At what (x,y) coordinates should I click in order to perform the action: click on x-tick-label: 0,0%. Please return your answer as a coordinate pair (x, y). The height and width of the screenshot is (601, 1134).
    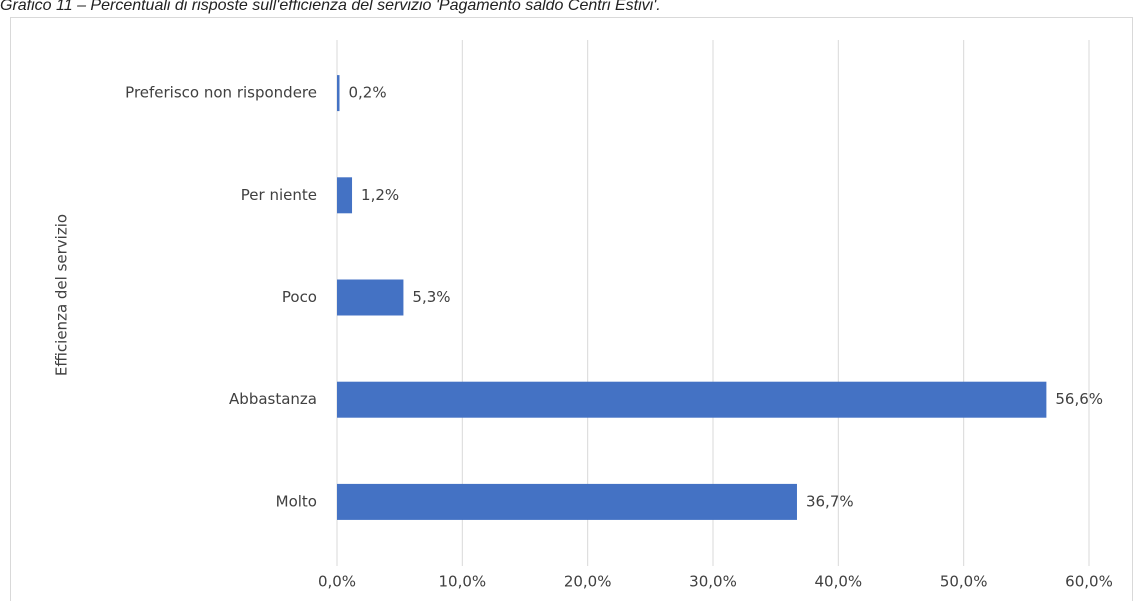
    Looking at the image, I should click on (337, 582).